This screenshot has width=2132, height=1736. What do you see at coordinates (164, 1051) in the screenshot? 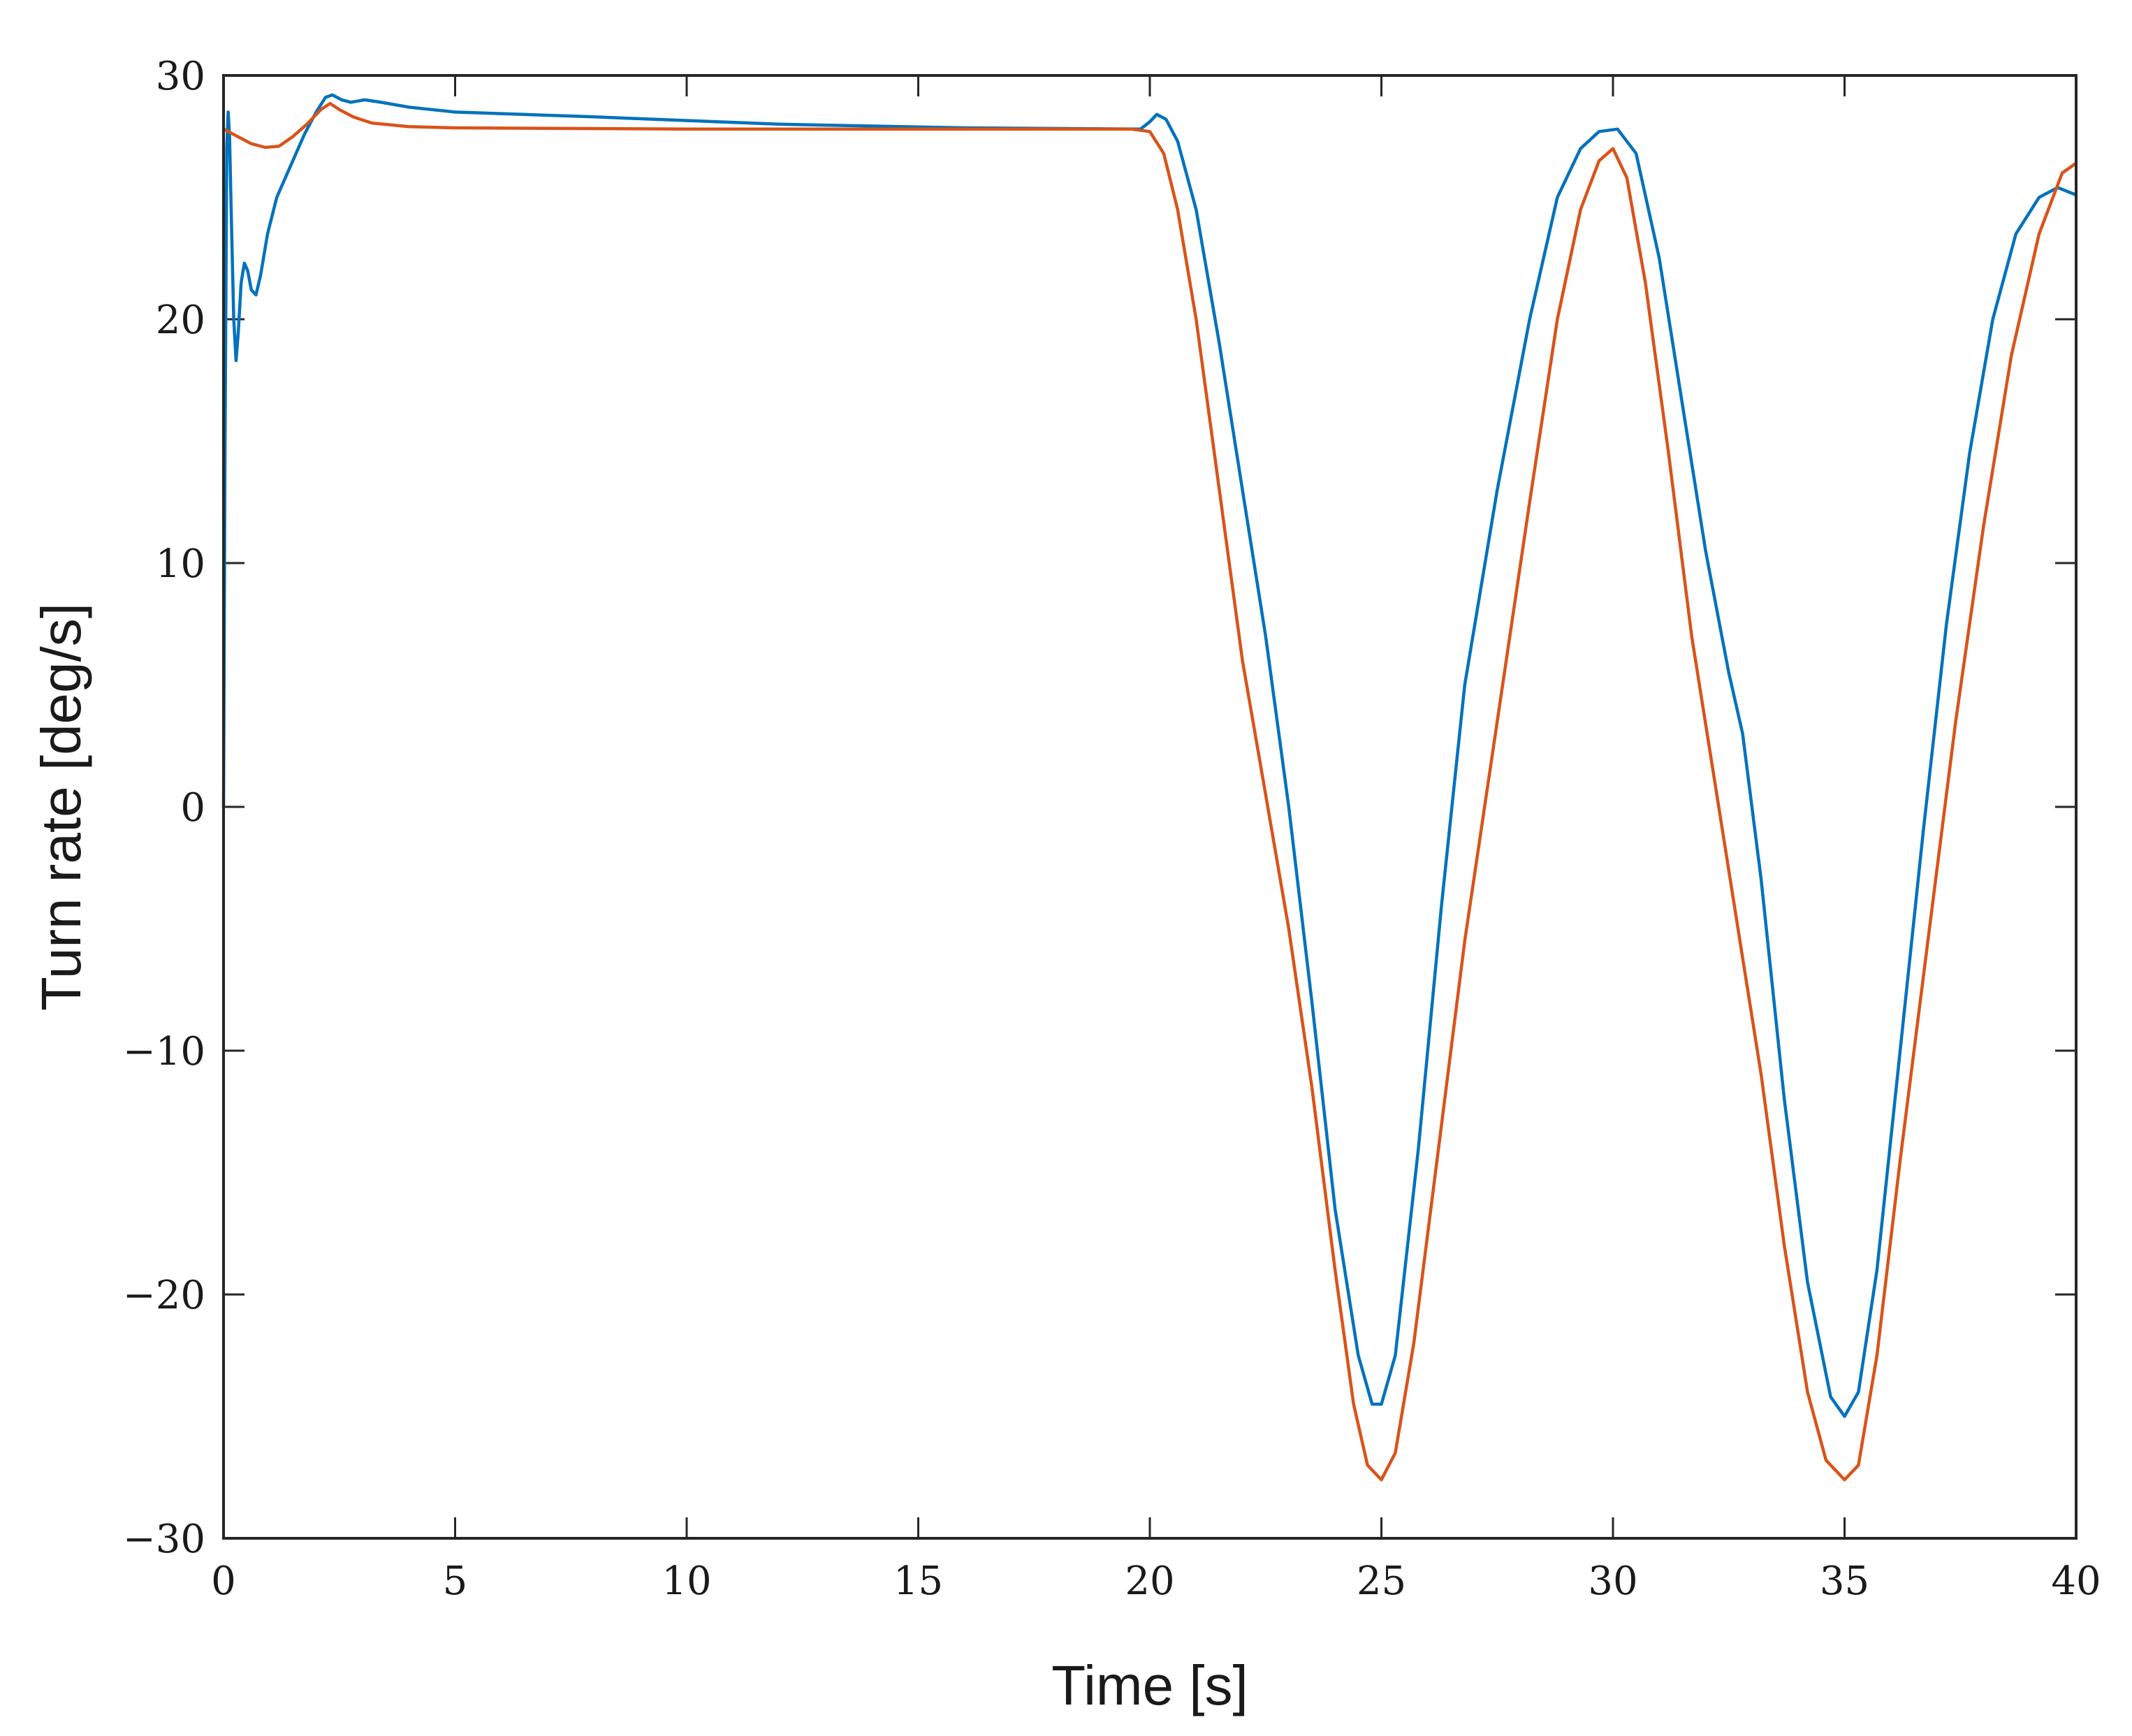
I see `y-tick-label: −10` at bounding box center [164, 1051].